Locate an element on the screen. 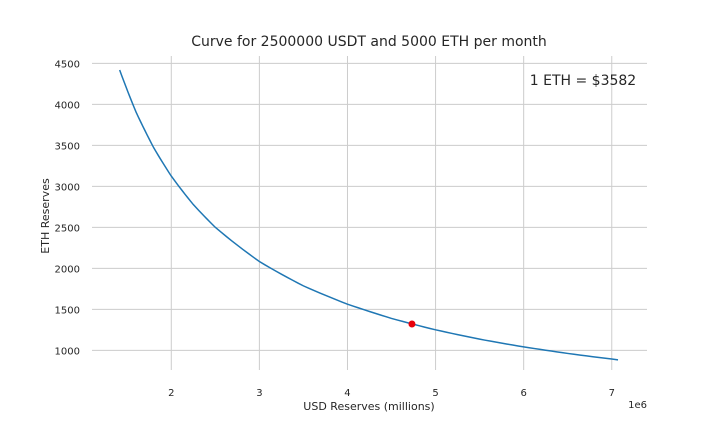  current-point-marker is located at coordinates (412, 324).